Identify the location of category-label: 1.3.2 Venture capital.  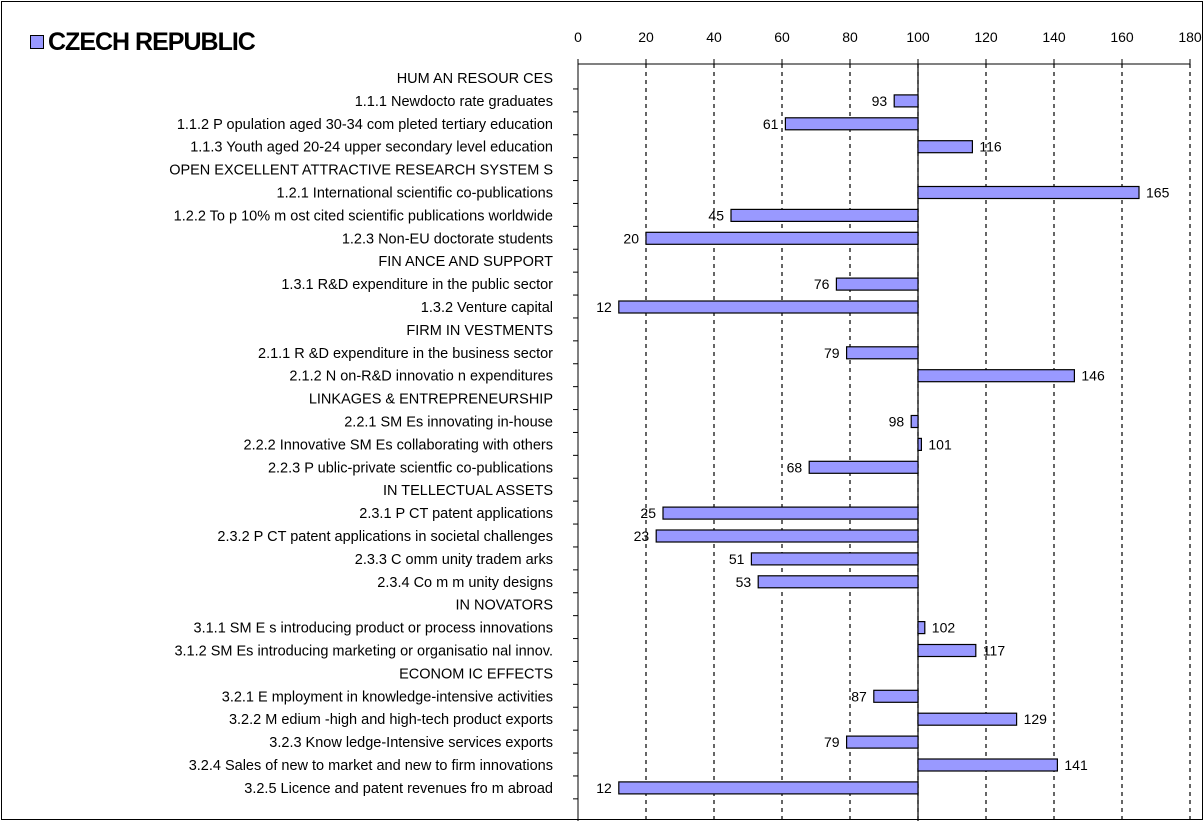
(487, 308).